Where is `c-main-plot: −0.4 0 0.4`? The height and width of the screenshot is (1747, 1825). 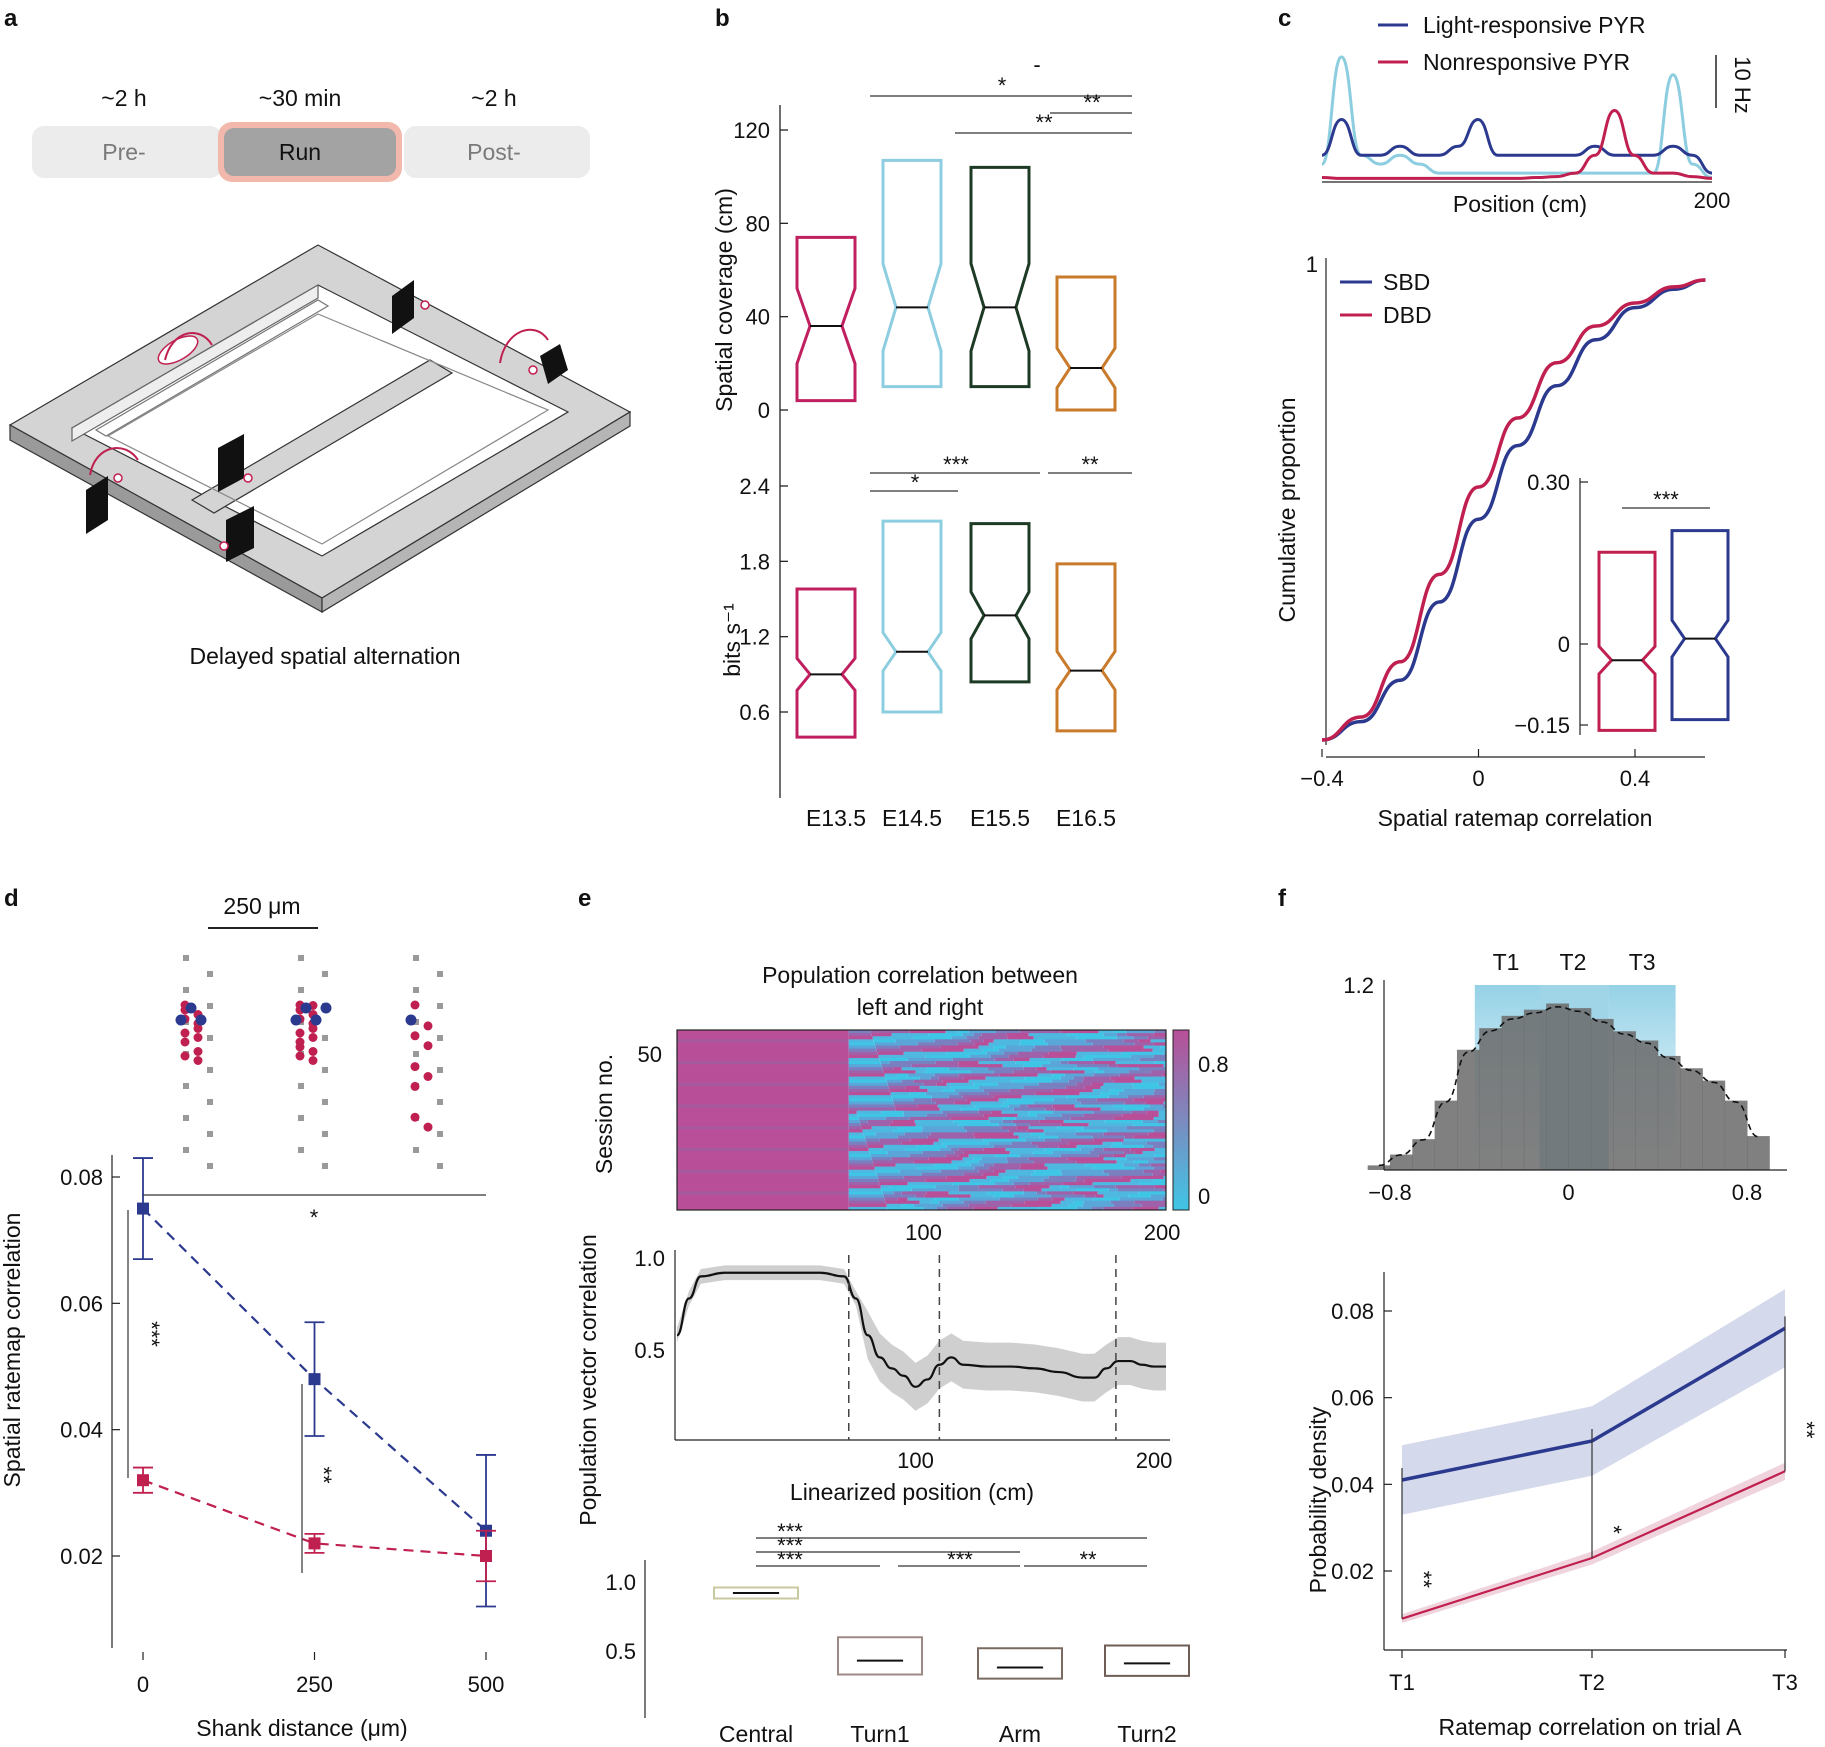
c-main-plot: −0.4 0 0.4 is located at coordinates (1503, 524).